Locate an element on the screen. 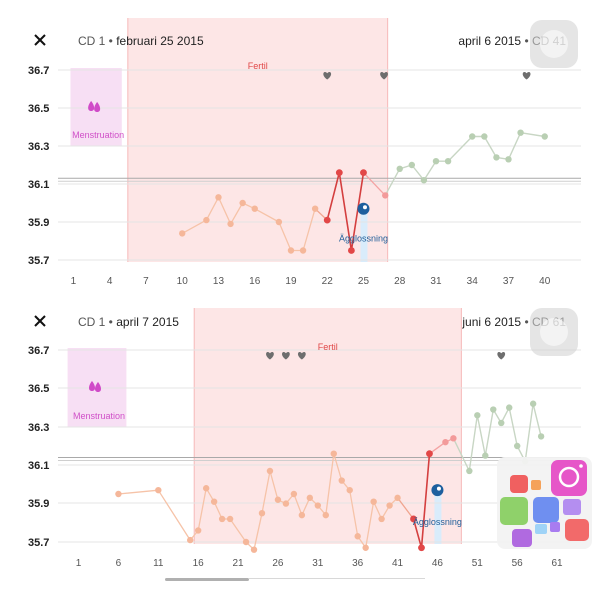 The height and width of the screenshot is (600, 600). scrollbar-thumb is located at coordinates (207, 579).